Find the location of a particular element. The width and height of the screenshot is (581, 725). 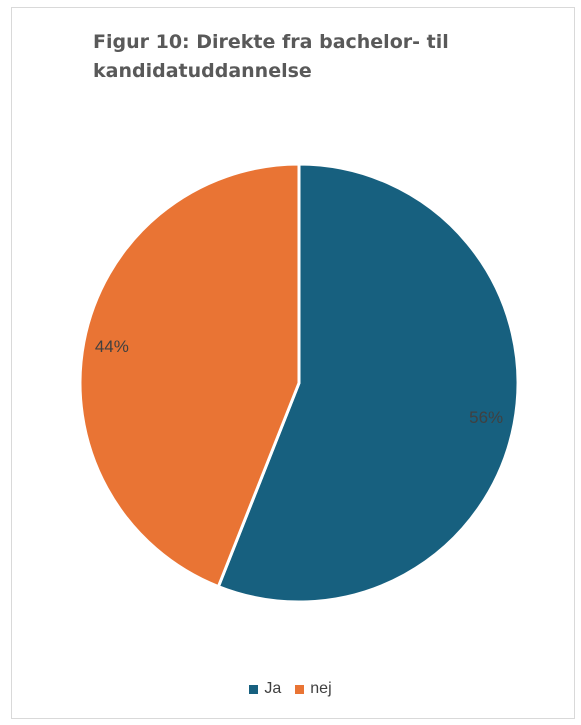

chart-legend: Ja nej is located at coordinates (290, 689).